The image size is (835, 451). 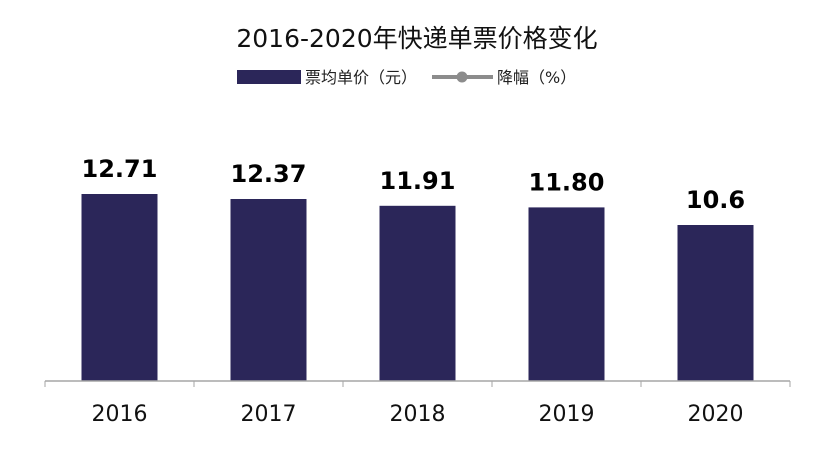 What do you see at coordinates (361, 77) in the screenshot?
I see `legend-label-price: 票均单价（元）` at bounding box center [361, 77].